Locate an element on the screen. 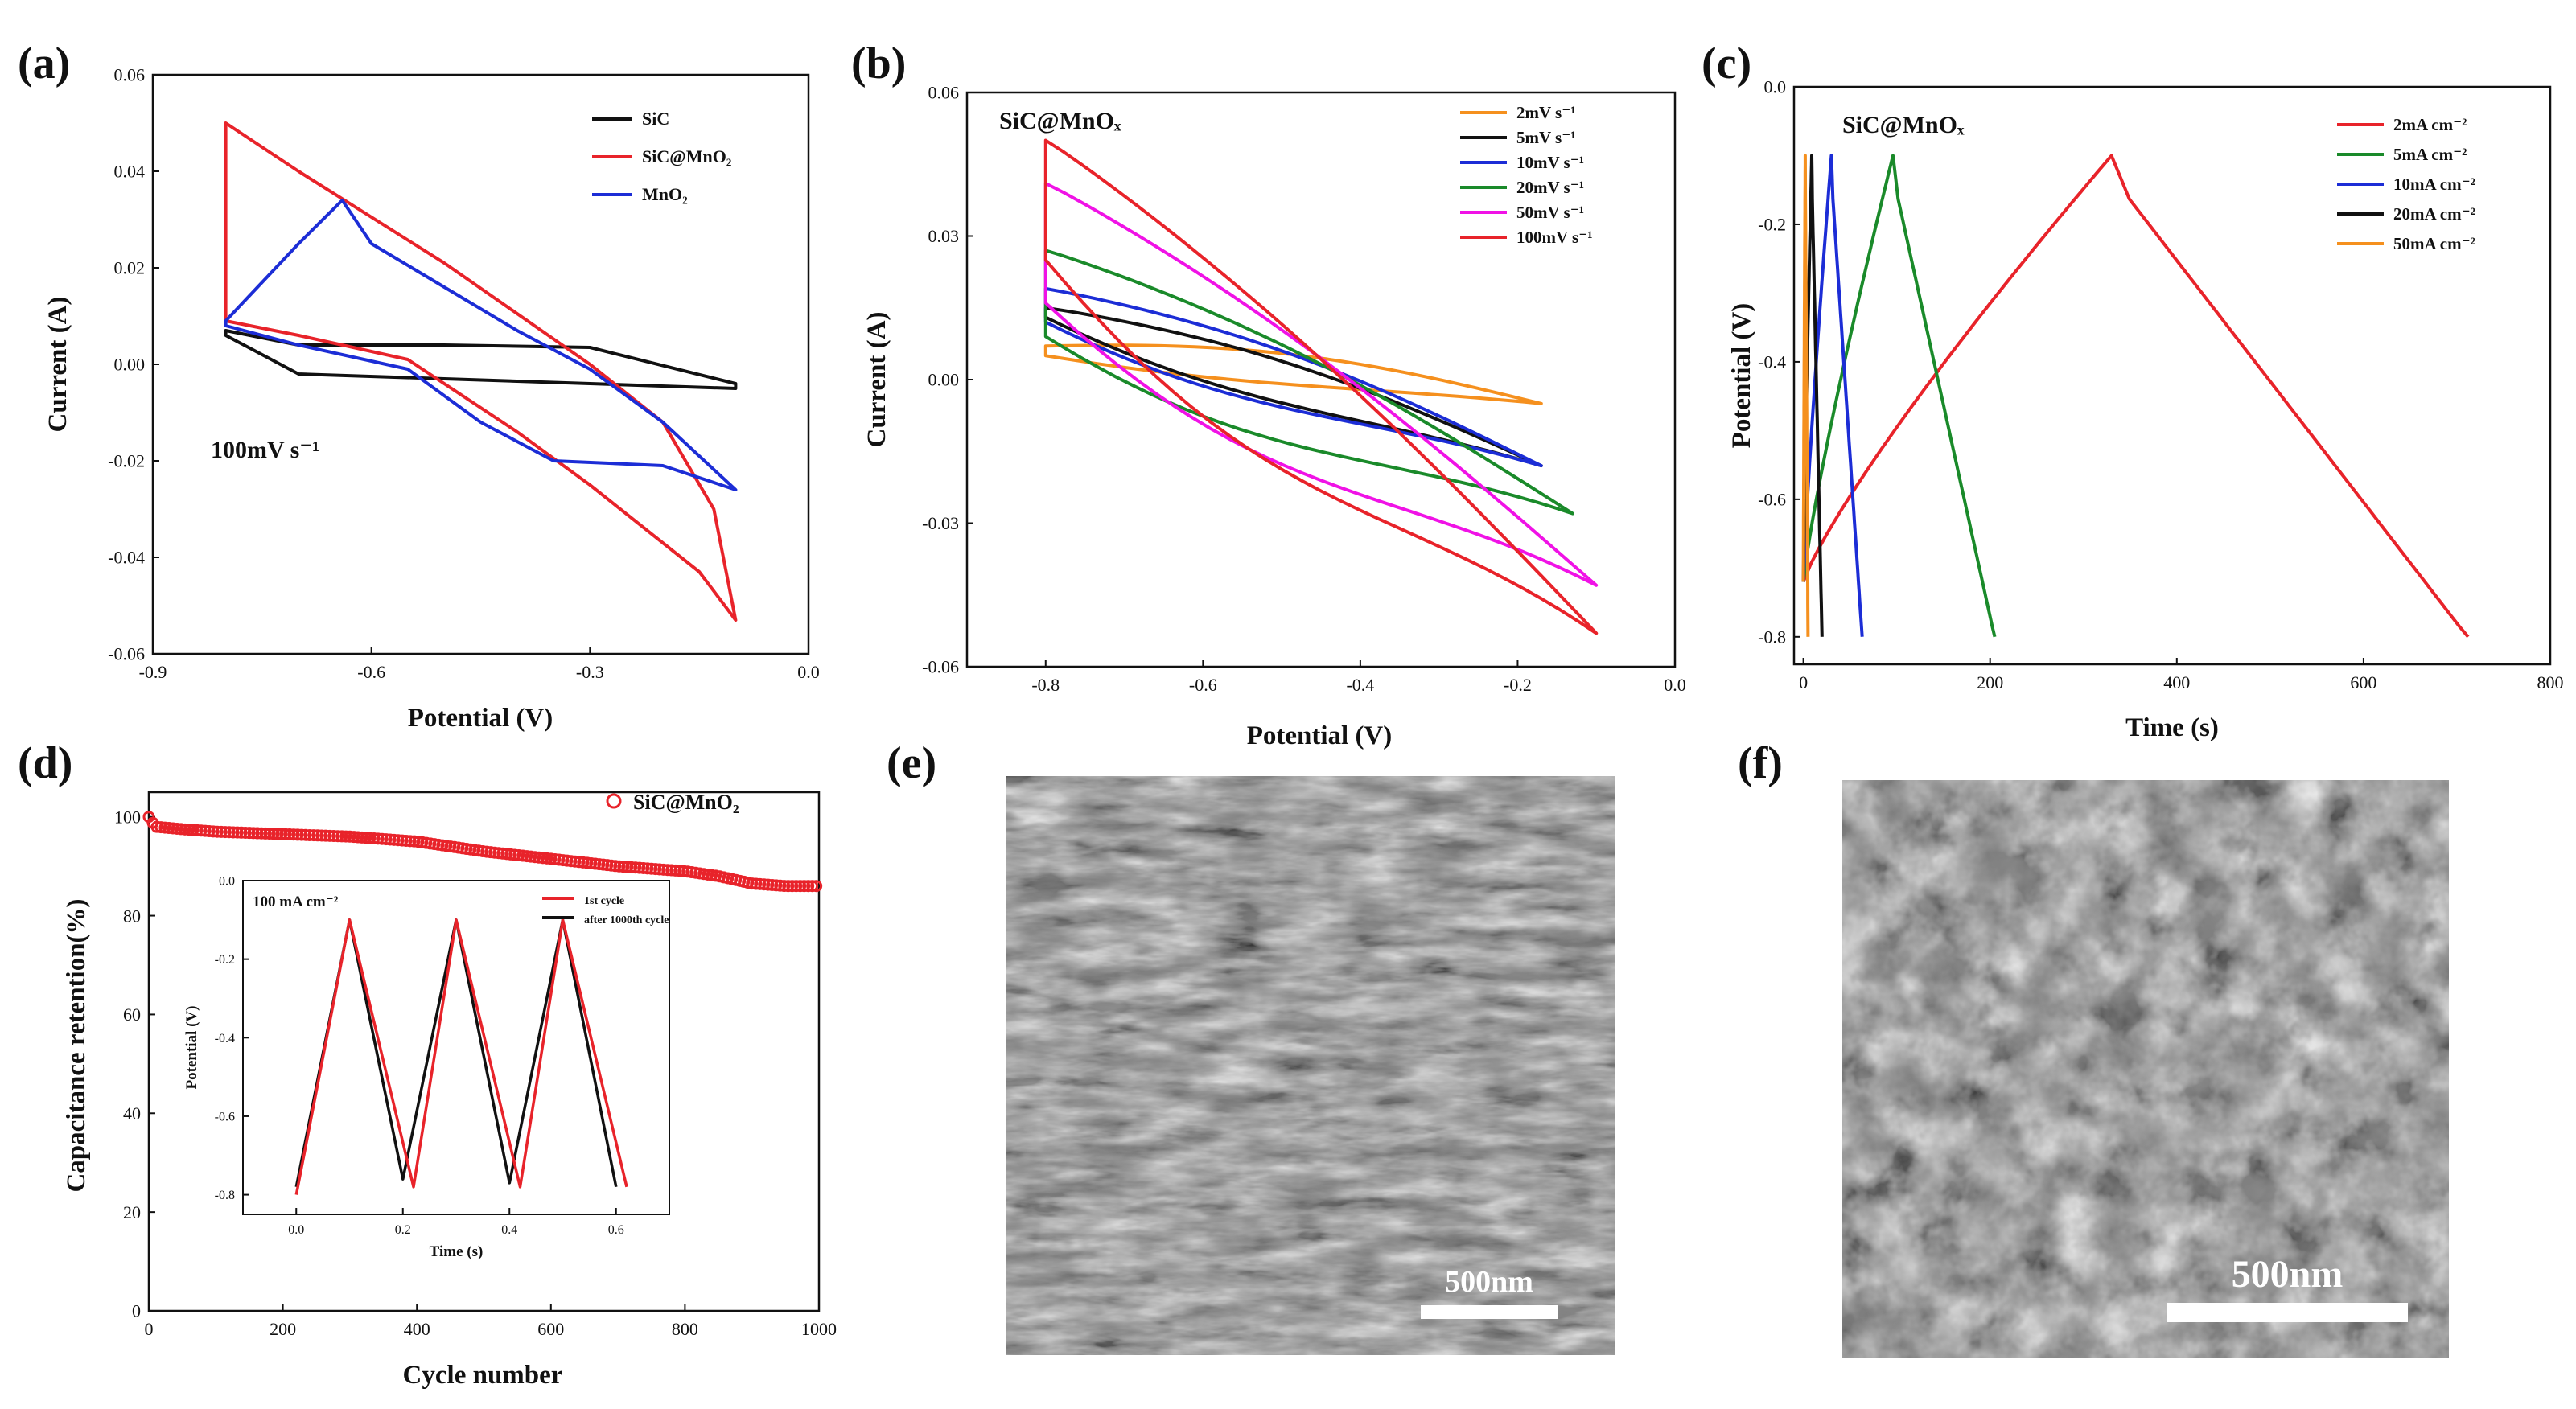 Image resolution: width=2576 pixels, height=1409 pixels. a-legend-0-label: SiC is located at coordinates (655, 119).